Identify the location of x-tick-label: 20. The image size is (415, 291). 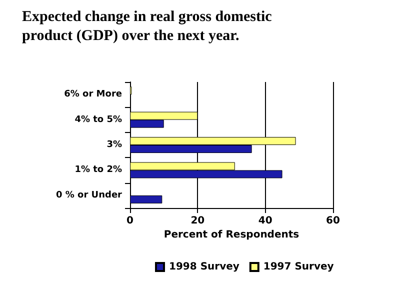
(197, 221).